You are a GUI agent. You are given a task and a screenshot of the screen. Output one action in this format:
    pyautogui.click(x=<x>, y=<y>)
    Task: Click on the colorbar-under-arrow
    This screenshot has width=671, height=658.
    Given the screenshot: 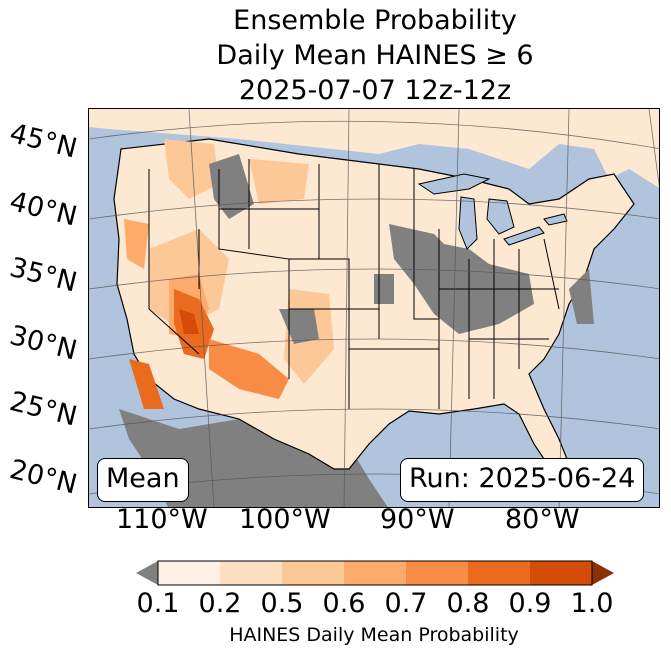 What is the action you would take?
    pyautogui.click(x=147, y=573)
    